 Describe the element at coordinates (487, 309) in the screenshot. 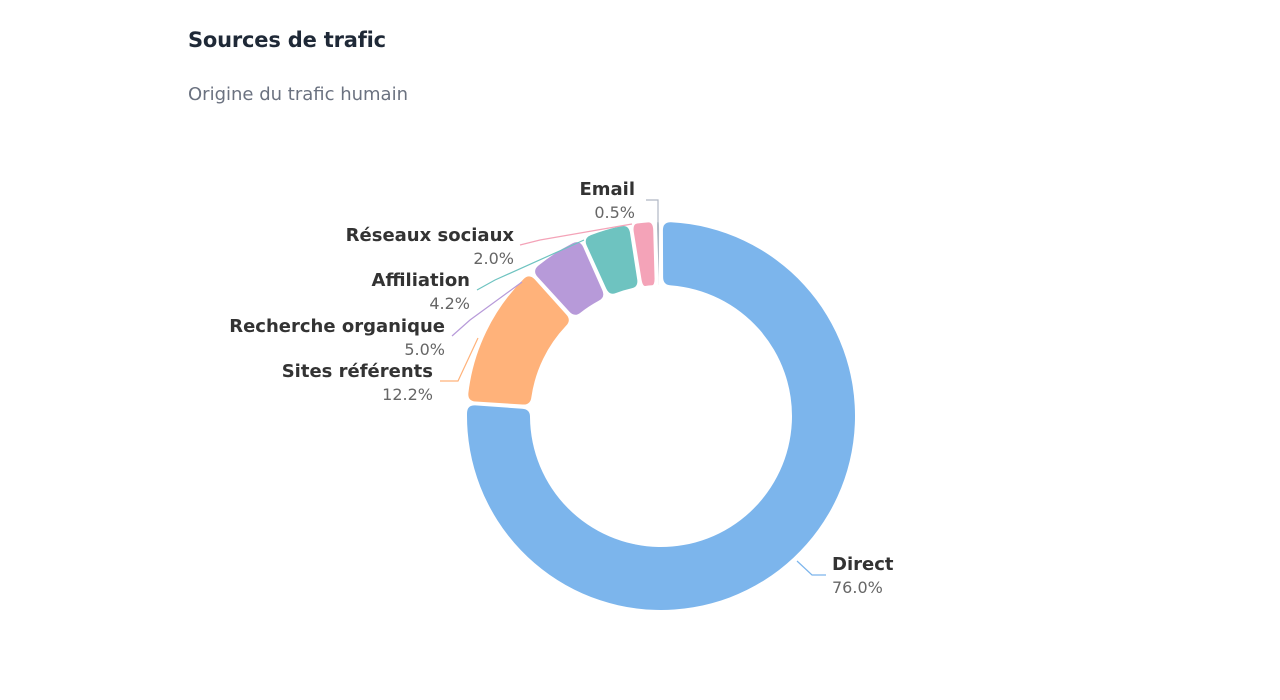

I see `connector-recherche-organique` at that location.